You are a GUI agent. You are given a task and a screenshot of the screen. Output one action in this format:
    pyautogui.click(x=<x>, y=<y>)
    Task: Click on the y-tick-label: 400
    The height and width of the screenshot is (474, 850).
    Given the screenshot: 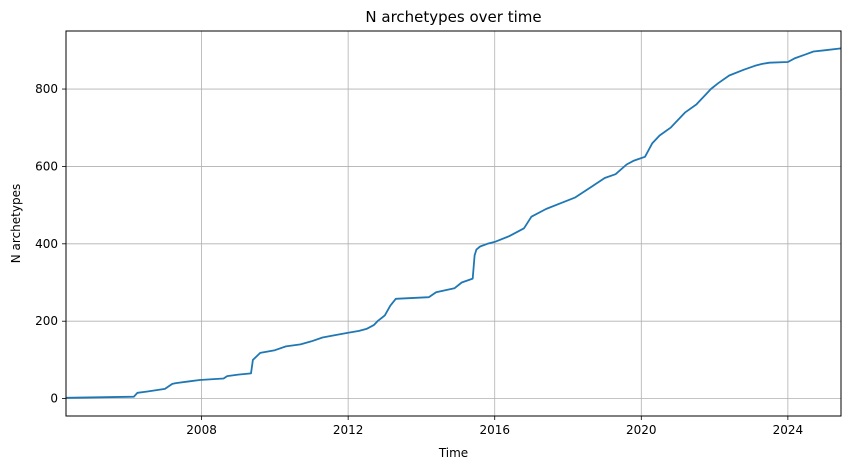 What is the action you would take?
    pyautogui.click(x=46, y=244)
    